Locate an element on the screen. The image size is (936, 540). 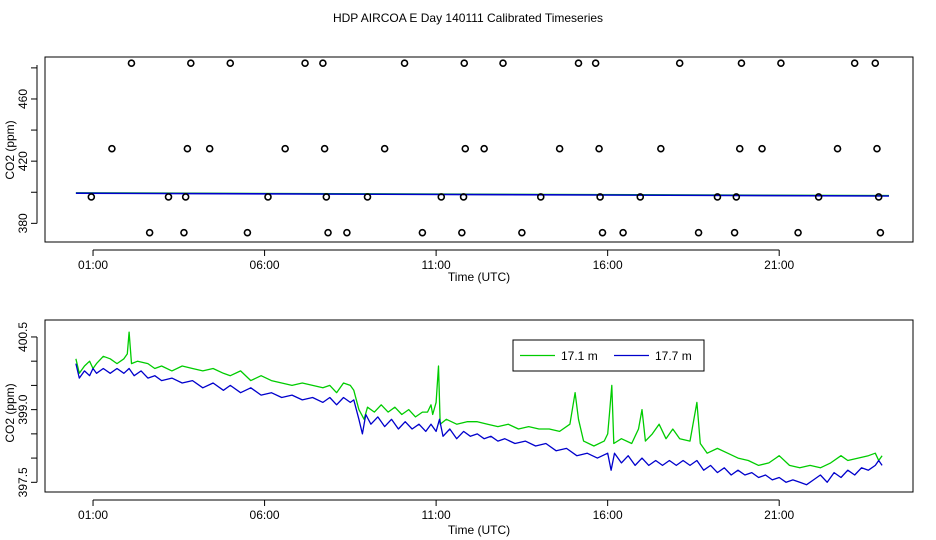
x-axis-bottom: 01:00 06:00 11:00 16:00 21:00 is located at coordinates (436, 510).